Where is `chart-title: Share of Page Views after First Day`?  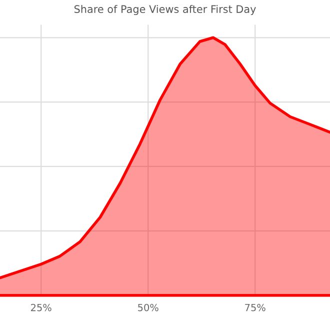 chart-title: Share of Page Views after First Day is located at coordinates (165, 10).